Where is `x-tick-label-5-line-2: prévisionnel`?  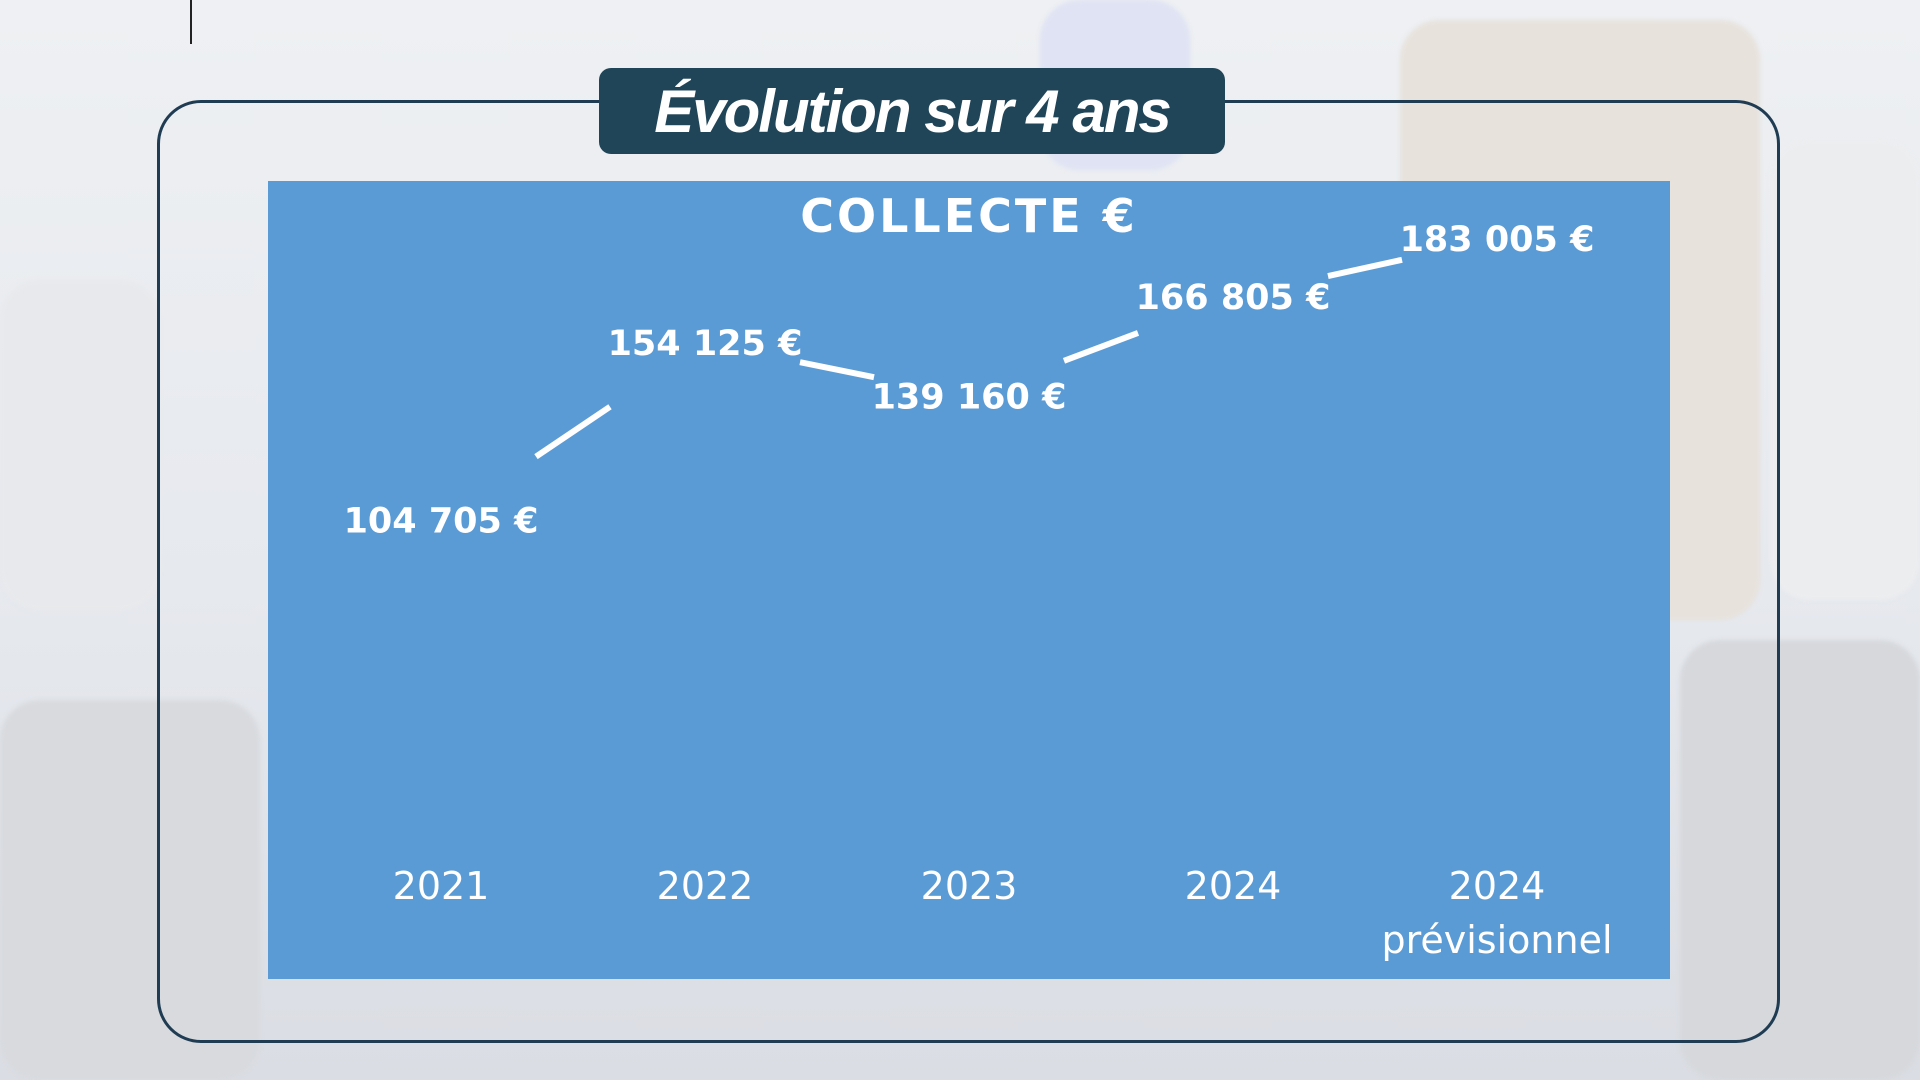 x-tick-label-5-line-2: prévisionnel is located at coordinates (1496, 940).